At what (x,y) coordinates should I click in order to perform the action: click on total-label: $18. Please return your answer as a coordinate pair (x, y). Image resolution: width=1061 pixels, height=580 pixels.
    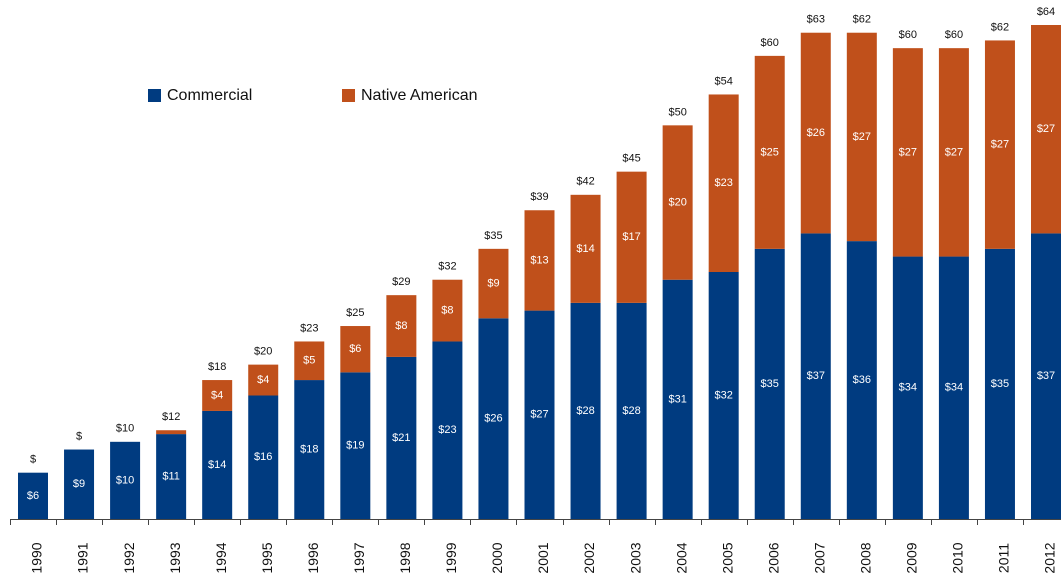
    Looking at the image, I should click on (217, 367).